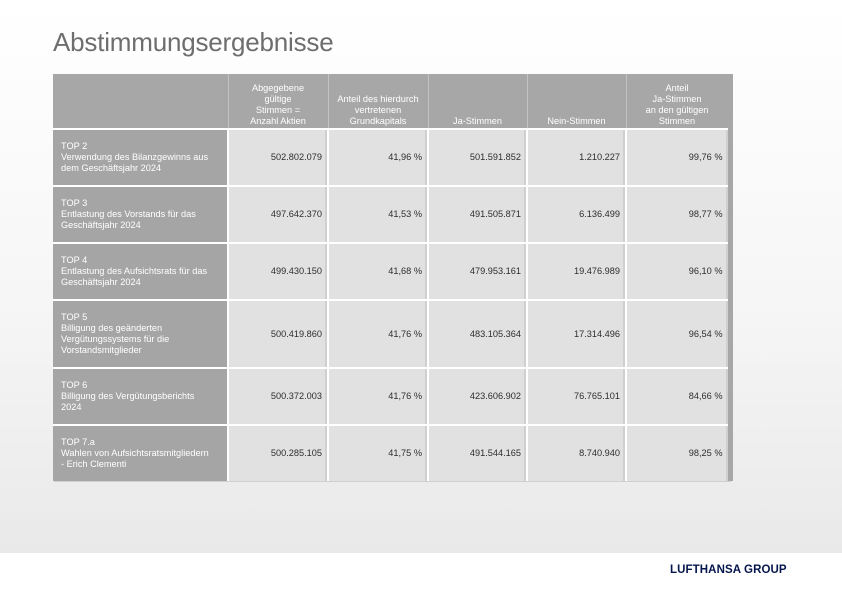  Describe the element at coordinates (134, 271) in the screenshot. I see `agenda-item-text: Entlastung des Aufsichtsrats für das` at that location.